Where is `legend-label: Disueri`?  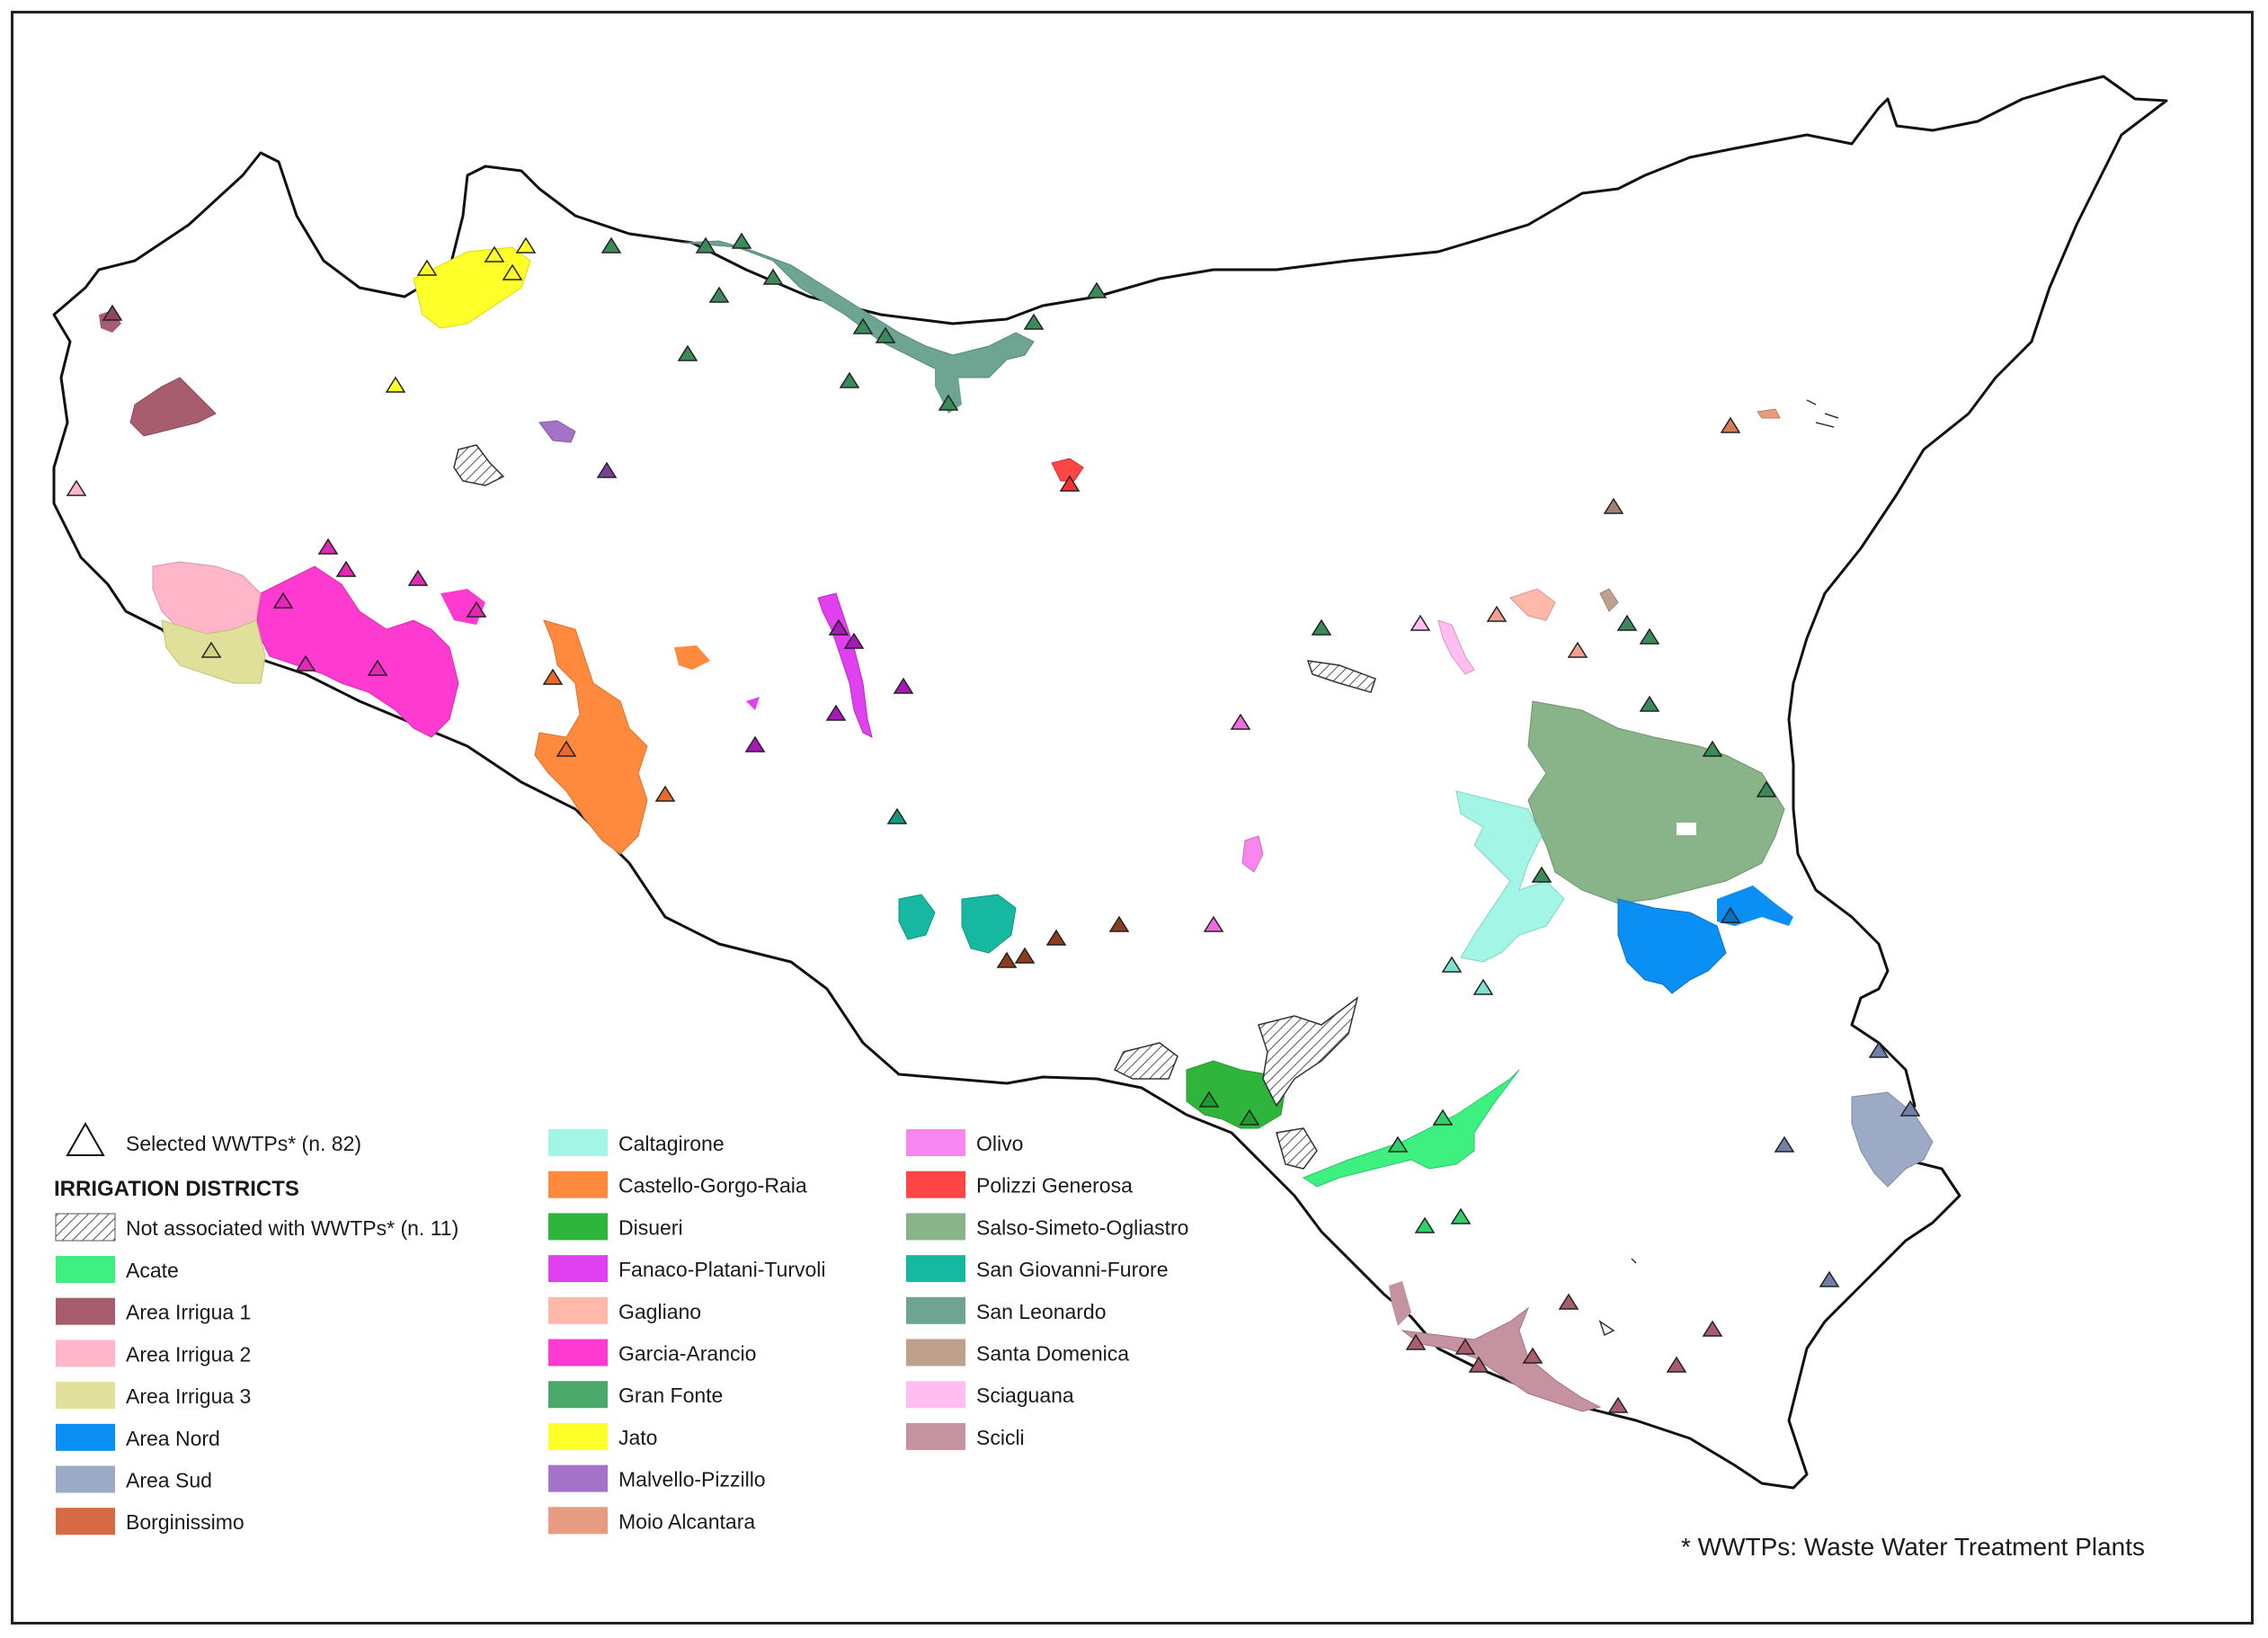 legend-label: Disueri is located at coordinates (650, 1227).